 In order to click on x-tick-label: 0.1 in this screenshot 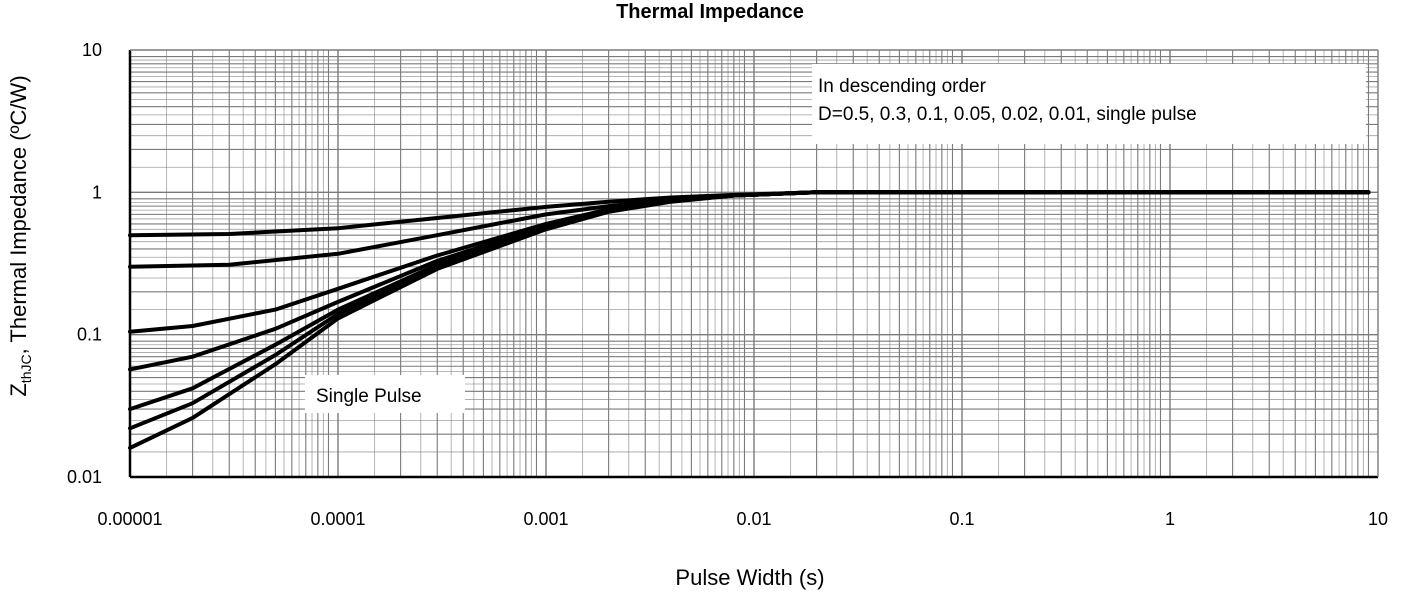, I will do `click(961, 519)`.